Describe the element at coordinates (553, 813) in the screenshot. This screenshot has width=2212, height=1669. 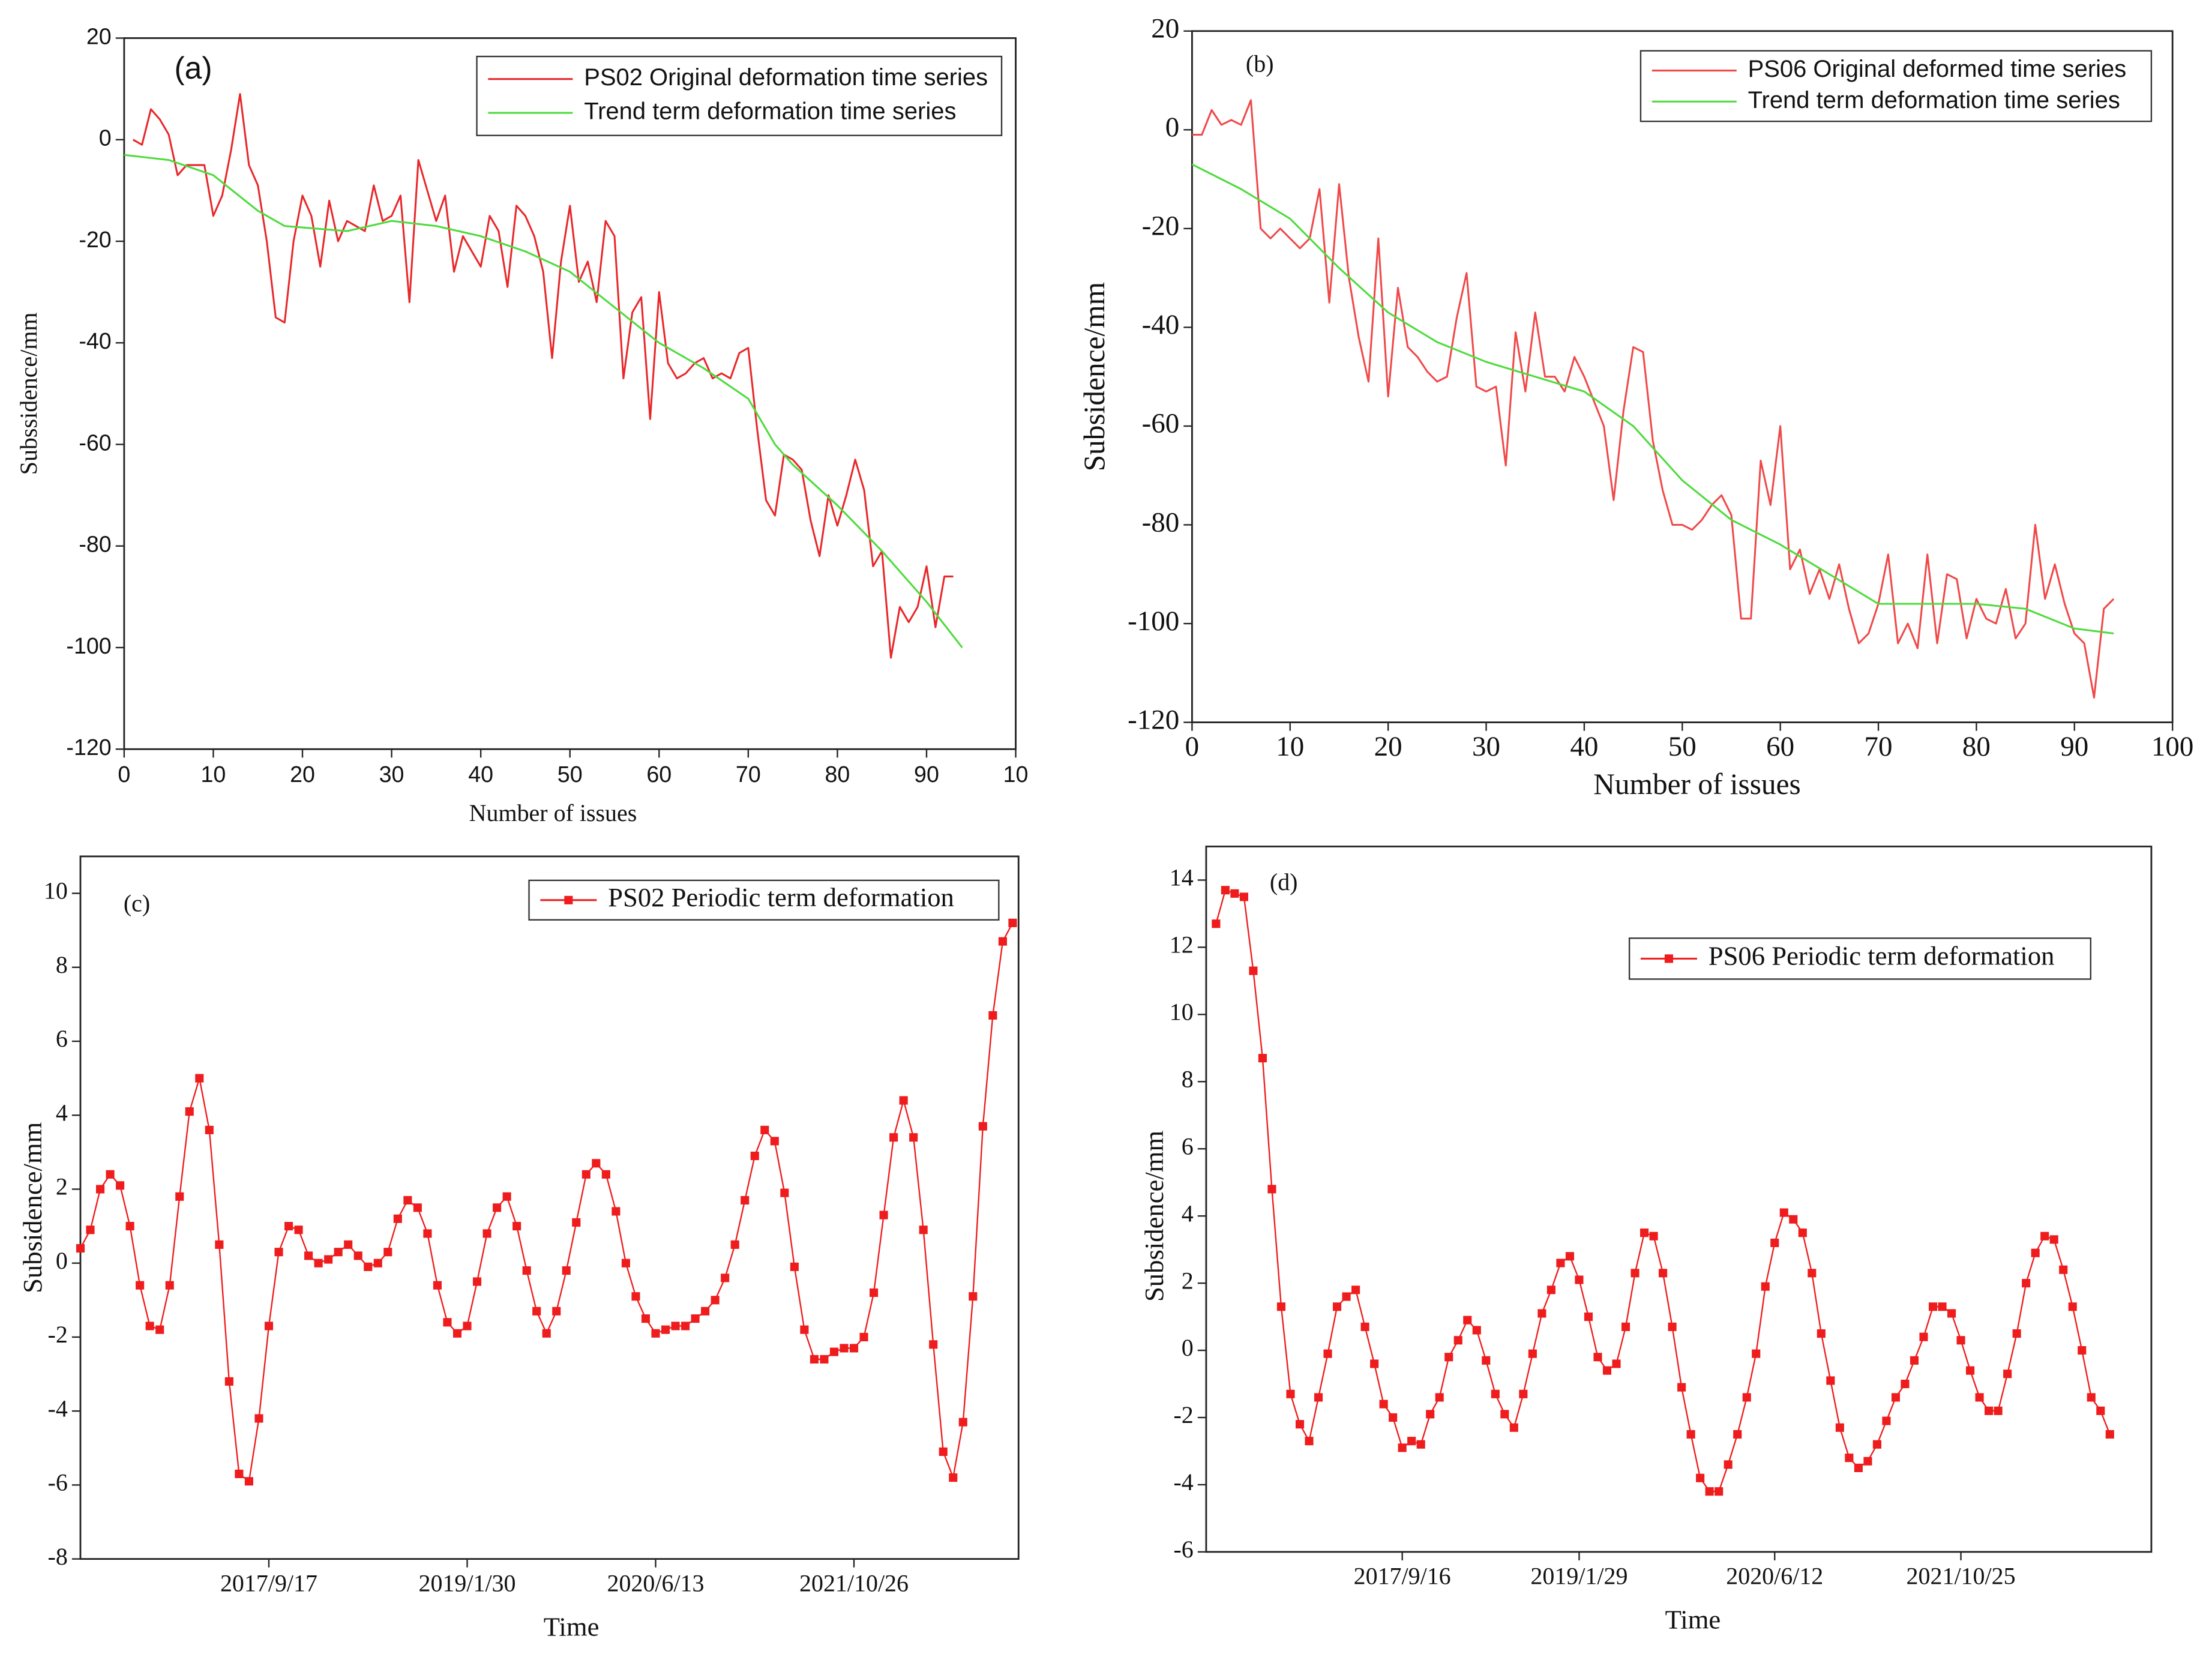
I see `x-axis-title: Number of issues` at that location.